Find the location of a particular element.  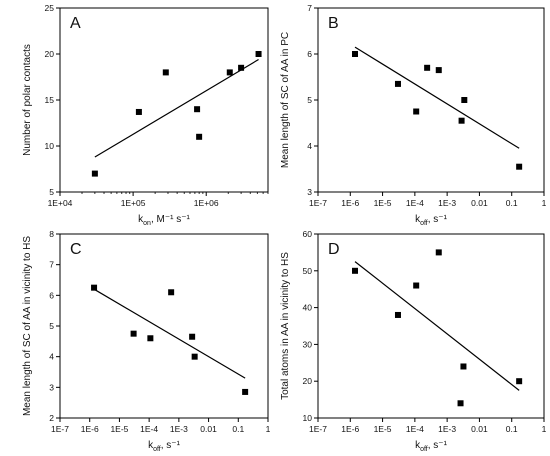

y-tick-label: 25 is located at coordinates (50, 8).